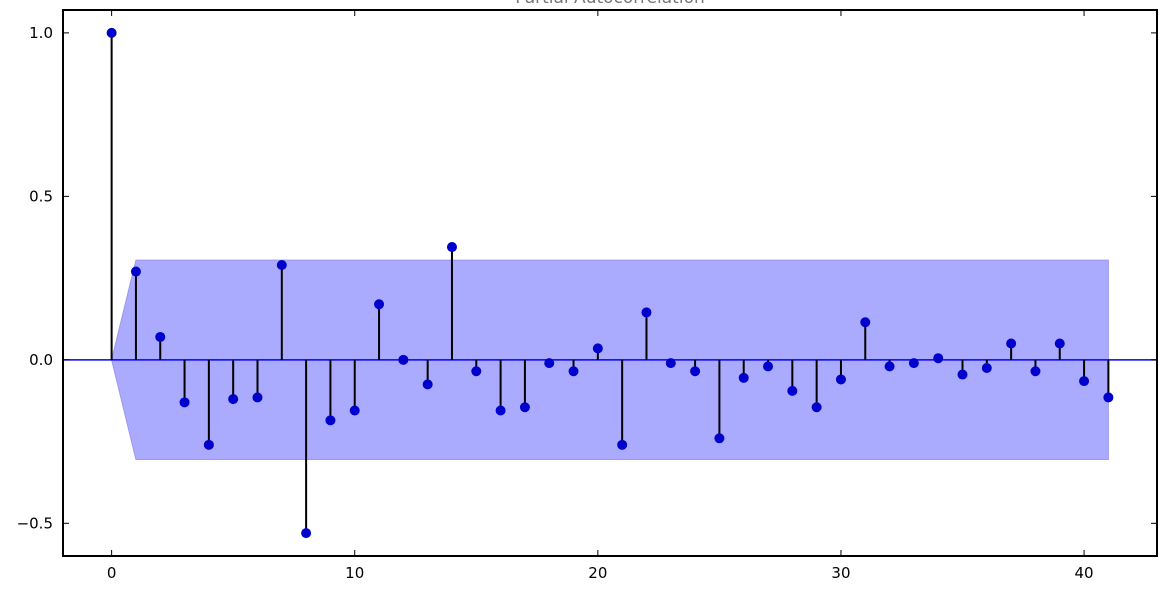  Describe the element at coordinates (1084, 573) in the screenshot. I see `x-tick-label: 40` at that location.